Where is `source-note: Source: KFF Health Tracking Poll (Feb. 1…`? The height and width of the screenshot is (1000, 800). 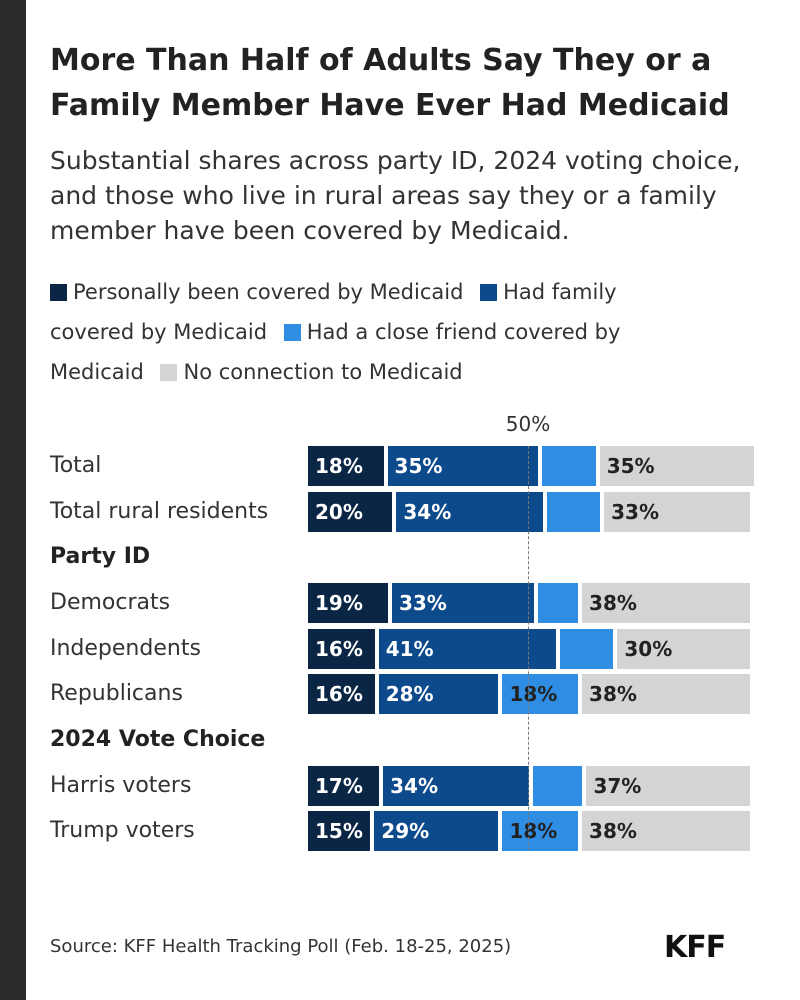
source-note: Source: KFF Health Tracking Poll (Feb. 1… is located at coordinates (281, 946).